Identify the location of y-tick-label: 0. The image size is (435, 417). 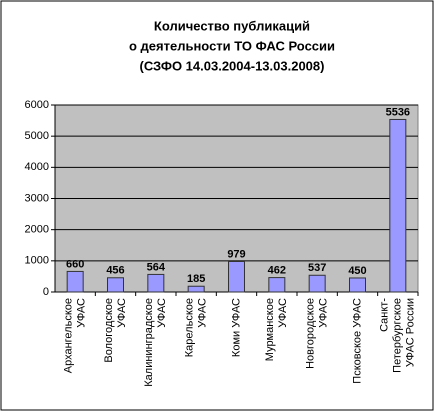
(46, 292).